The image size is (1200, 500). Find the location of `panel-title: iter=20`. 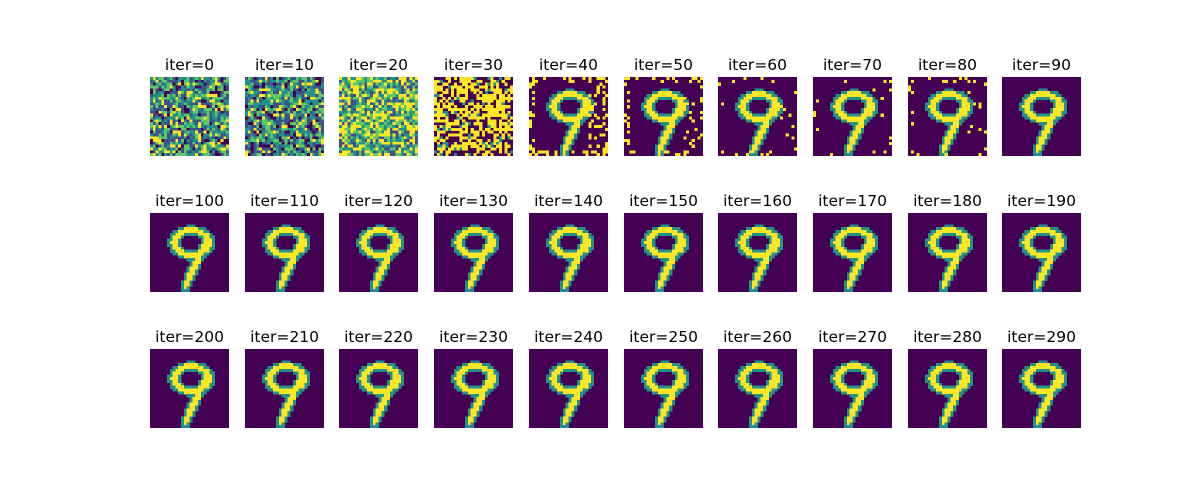

panel-title: iter=20 is located at coordinates (378, 65).